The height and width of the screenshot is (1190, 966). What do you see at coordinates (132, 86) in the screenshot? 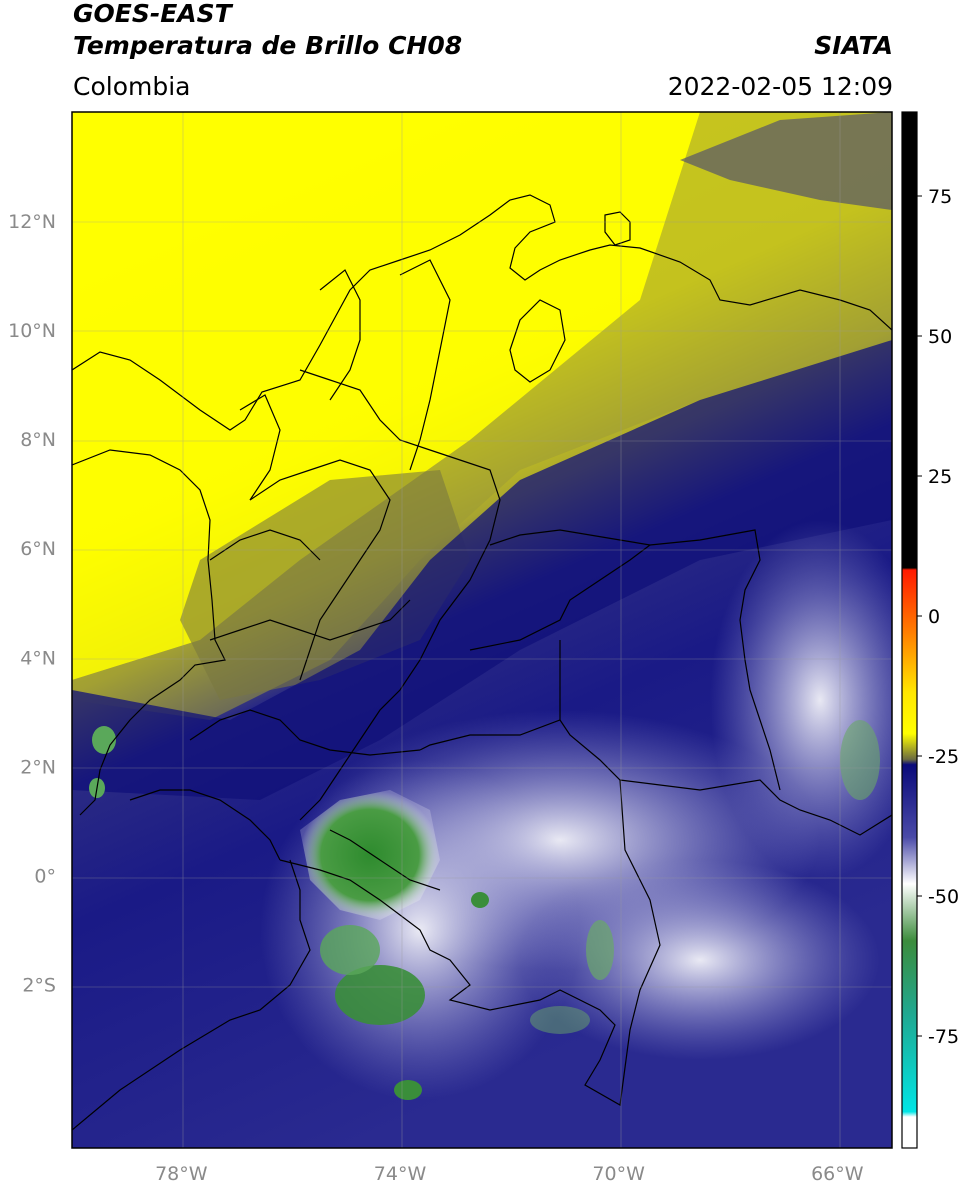
I see `region-label: Colombia` at bounding box center [132, 86].